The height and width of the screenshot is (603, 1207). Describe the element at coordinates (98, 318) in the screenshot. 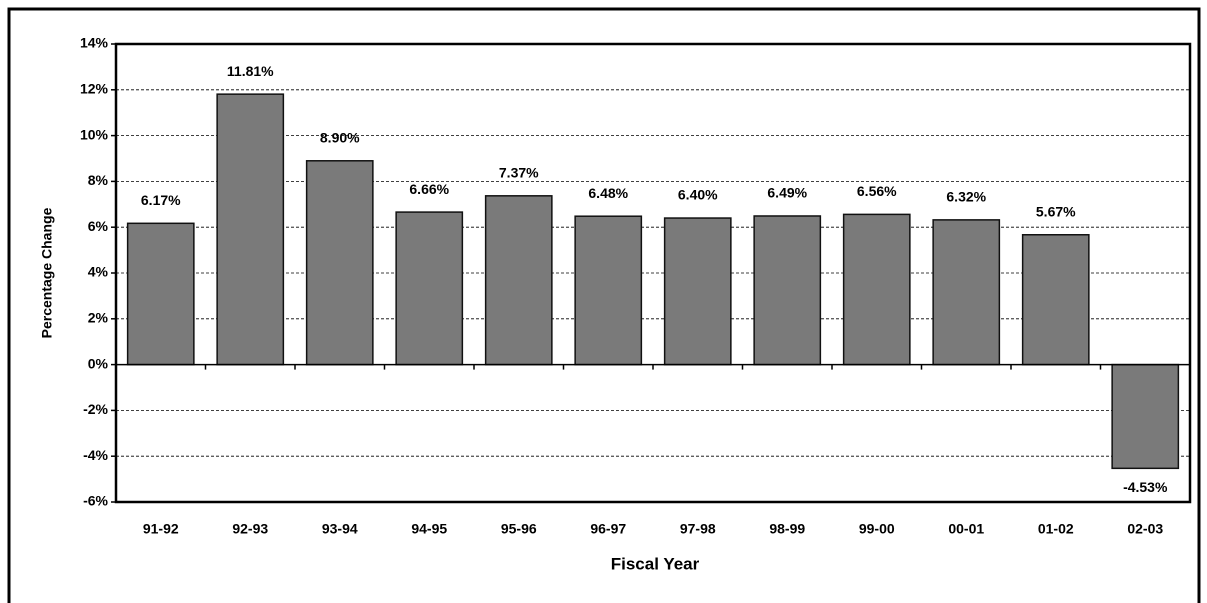

I see `y-tick-label: 2%` at that location.